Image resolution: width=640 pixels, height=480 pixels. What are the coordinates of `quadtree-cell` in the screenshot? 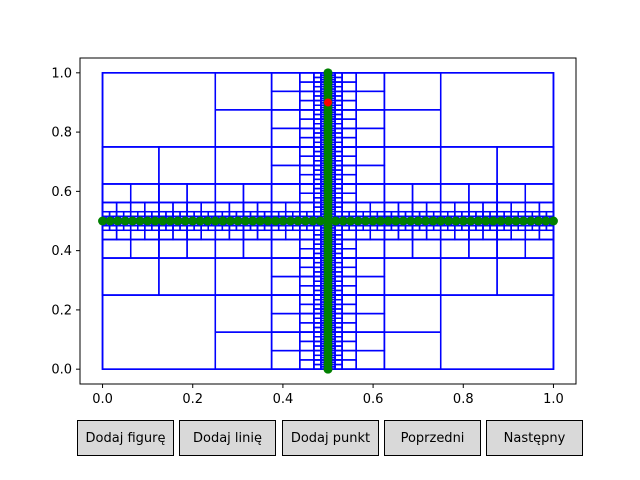 It's located at (497, 110).